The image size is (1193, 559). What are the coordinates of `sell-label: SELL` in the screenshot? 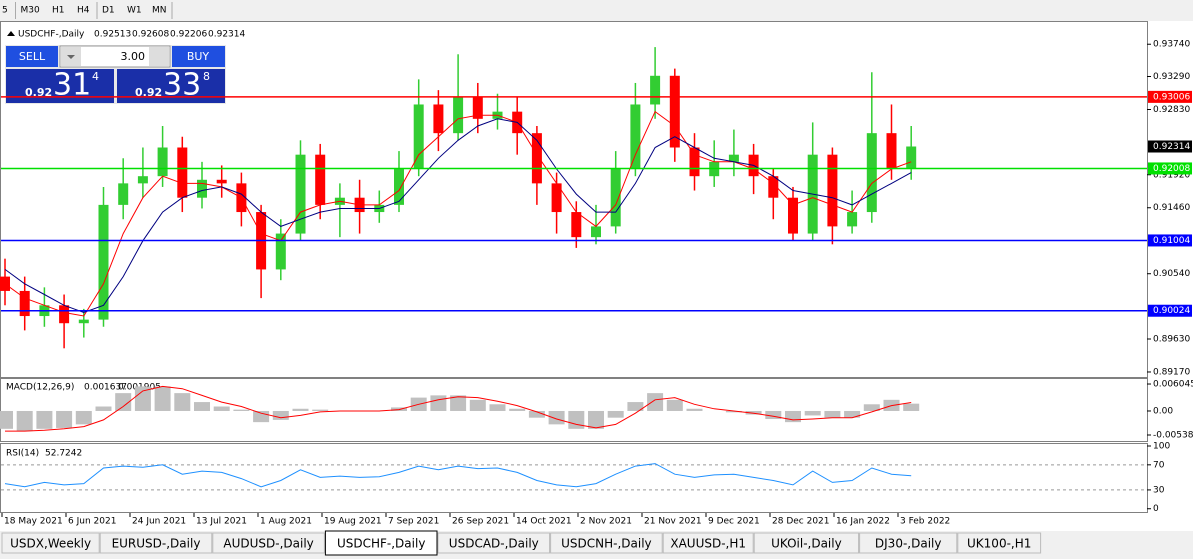 It's located at (32, 56).